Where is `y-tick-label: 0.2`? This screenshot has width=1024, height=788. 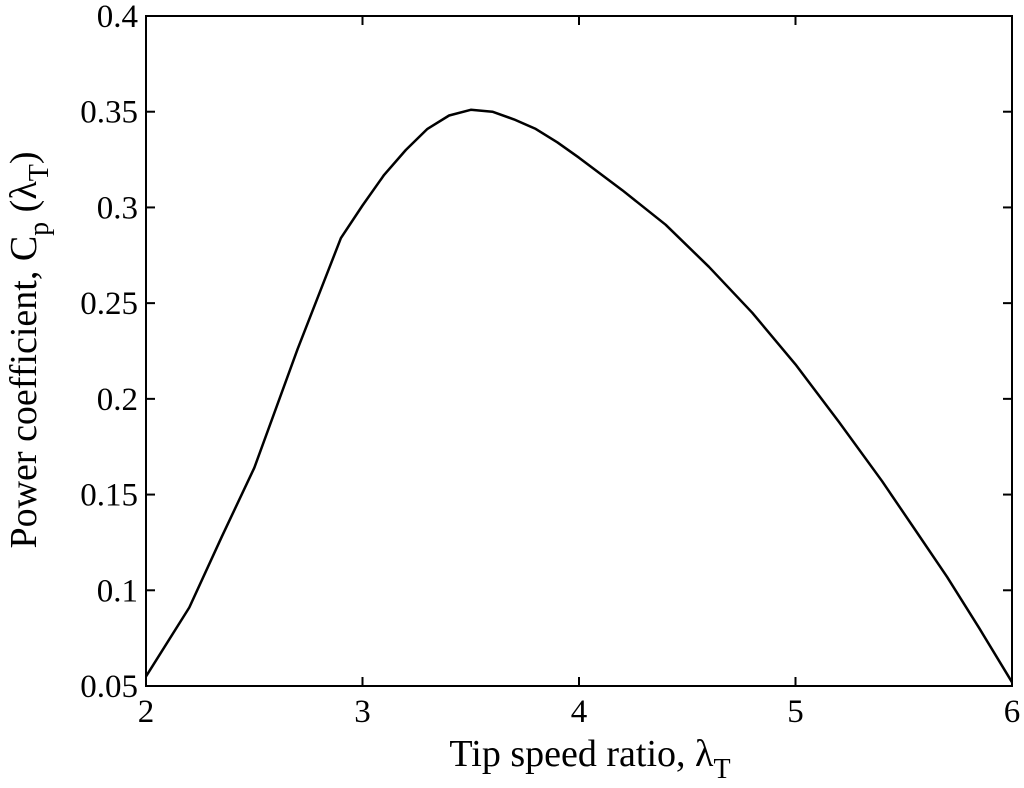 y-tick-label: 0.2 is located at coordinates (117, 400).